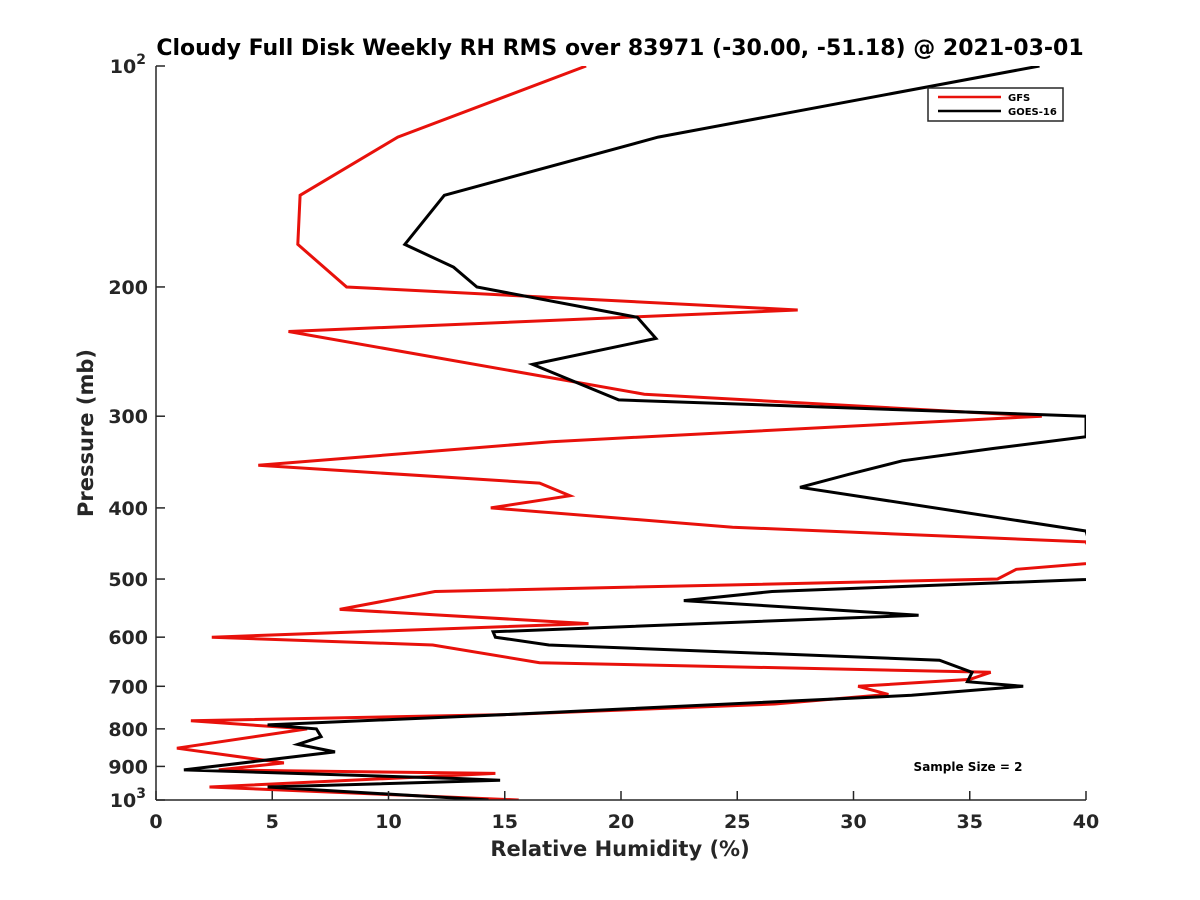  I want to click on y-tick-label: 400, so click(128, 509).